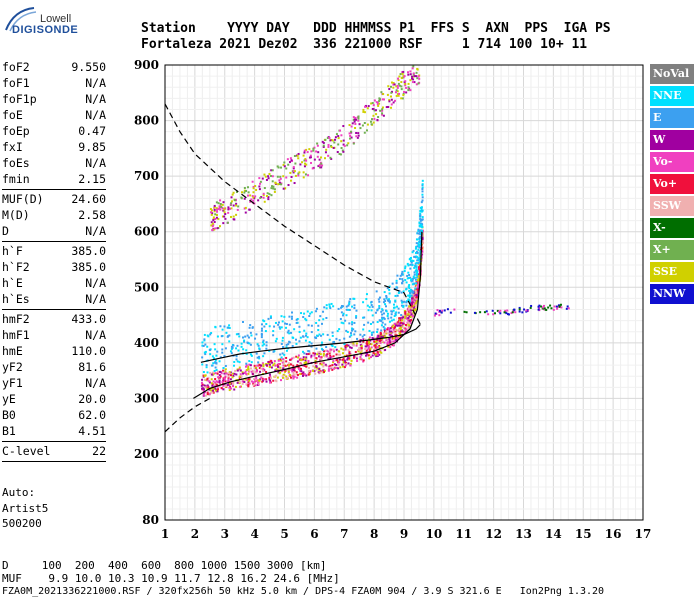 This screenshot has width=700, height=600. I want to click on trace-solid-line, so click(308, 315).